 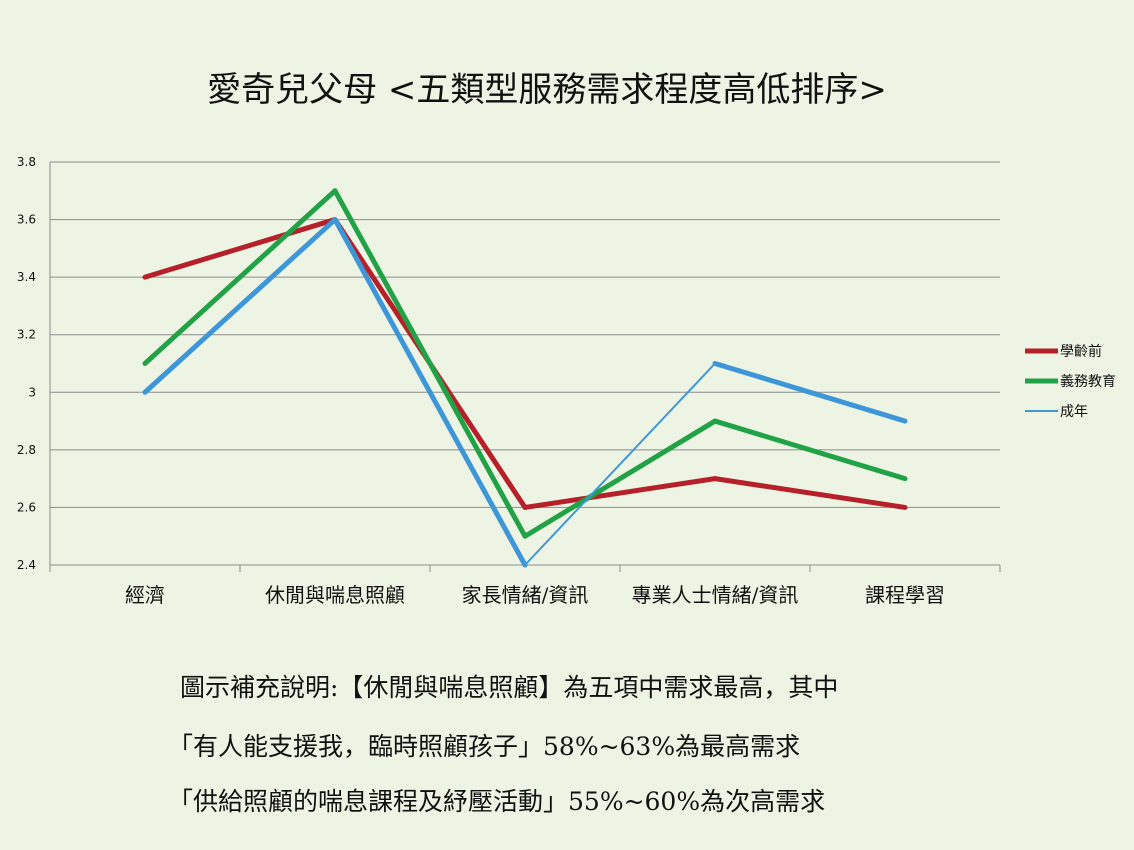 I want to click on y-tick-label: 3.6, so click(x=26, y=220).